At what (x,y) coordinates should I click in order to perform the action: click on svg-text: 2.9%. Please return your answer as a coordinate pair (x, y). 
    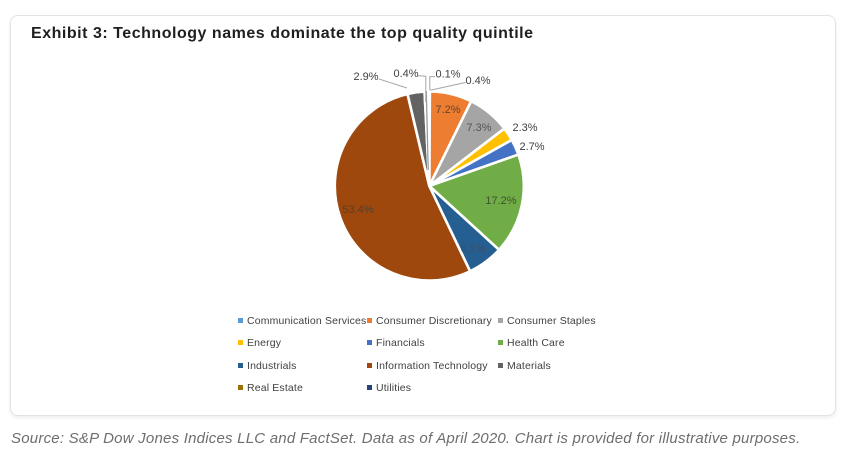
    Looking at the image, I should click on (365, 77).